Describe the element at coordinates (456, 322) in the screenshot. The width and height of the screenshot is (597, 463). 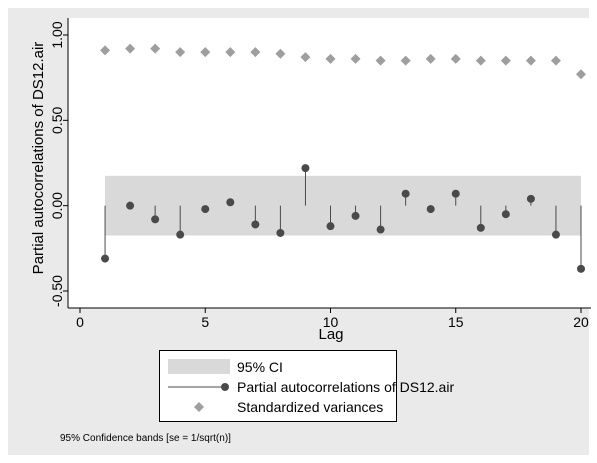
I see `x-tick-label: 15` at that location.